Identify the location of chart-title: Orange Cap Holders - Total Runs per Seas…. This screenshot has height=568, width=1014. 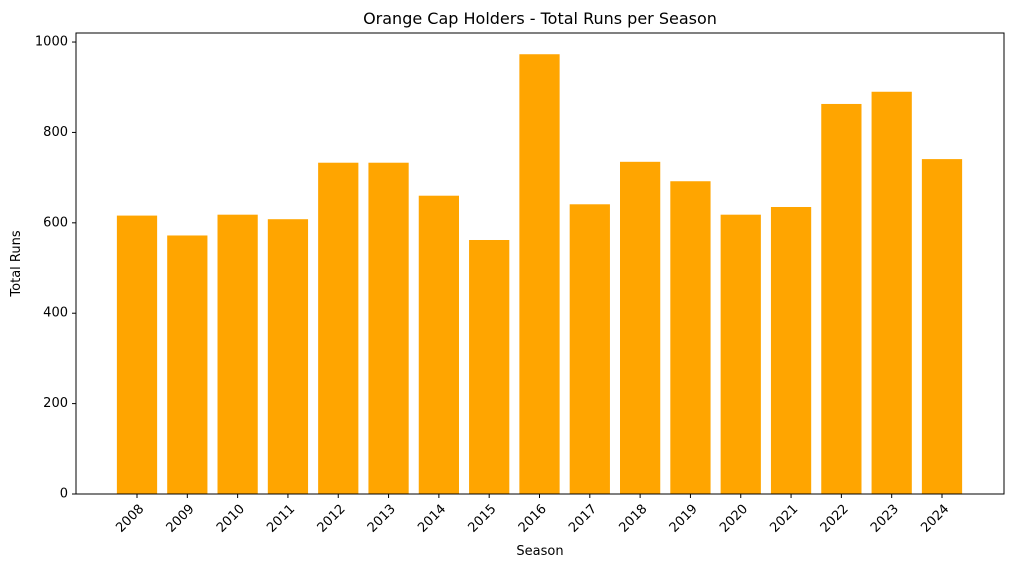
(540, 18).